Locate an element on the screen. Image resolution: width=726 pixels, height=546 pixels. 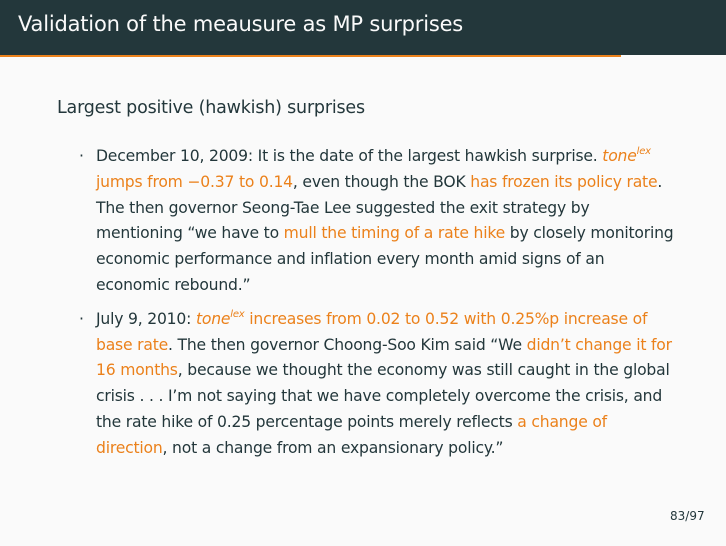
highlight-text: jumps from −0.37 to 0.14 is located at coordinates (194, 181).